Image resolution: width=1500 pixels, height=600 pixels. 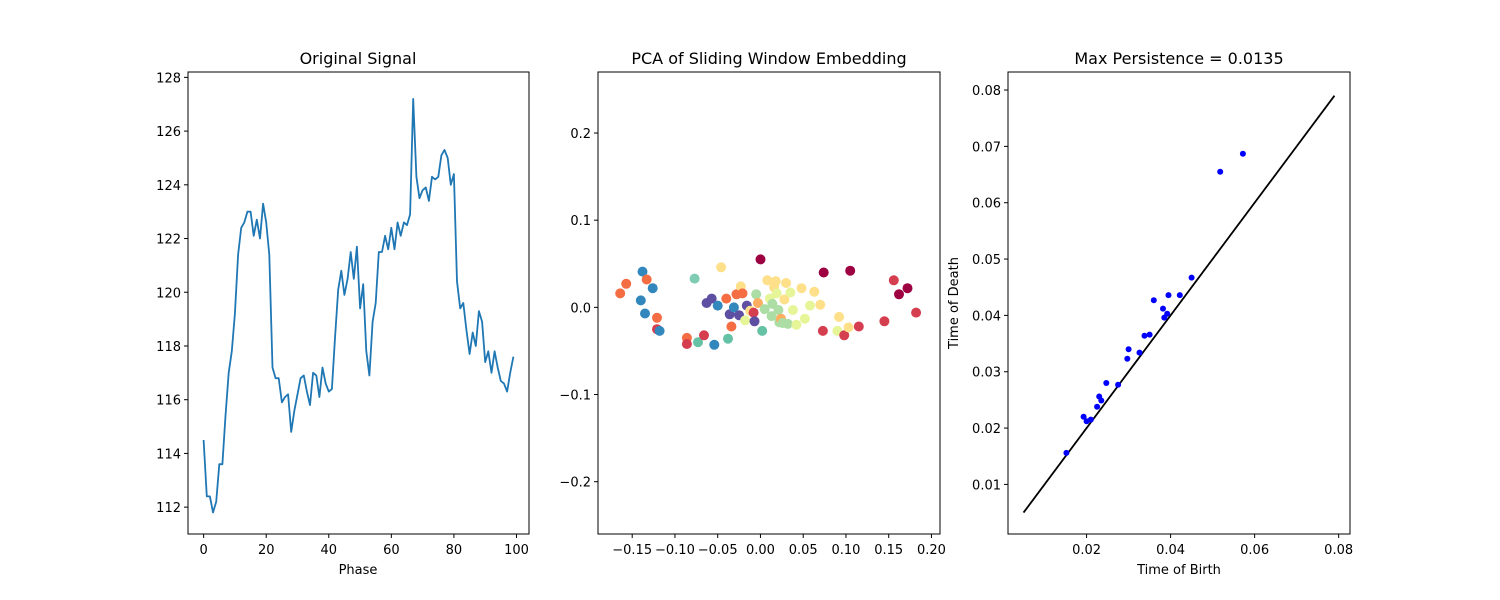 I want to click on signal-series-line, so click(x=358, y=306).